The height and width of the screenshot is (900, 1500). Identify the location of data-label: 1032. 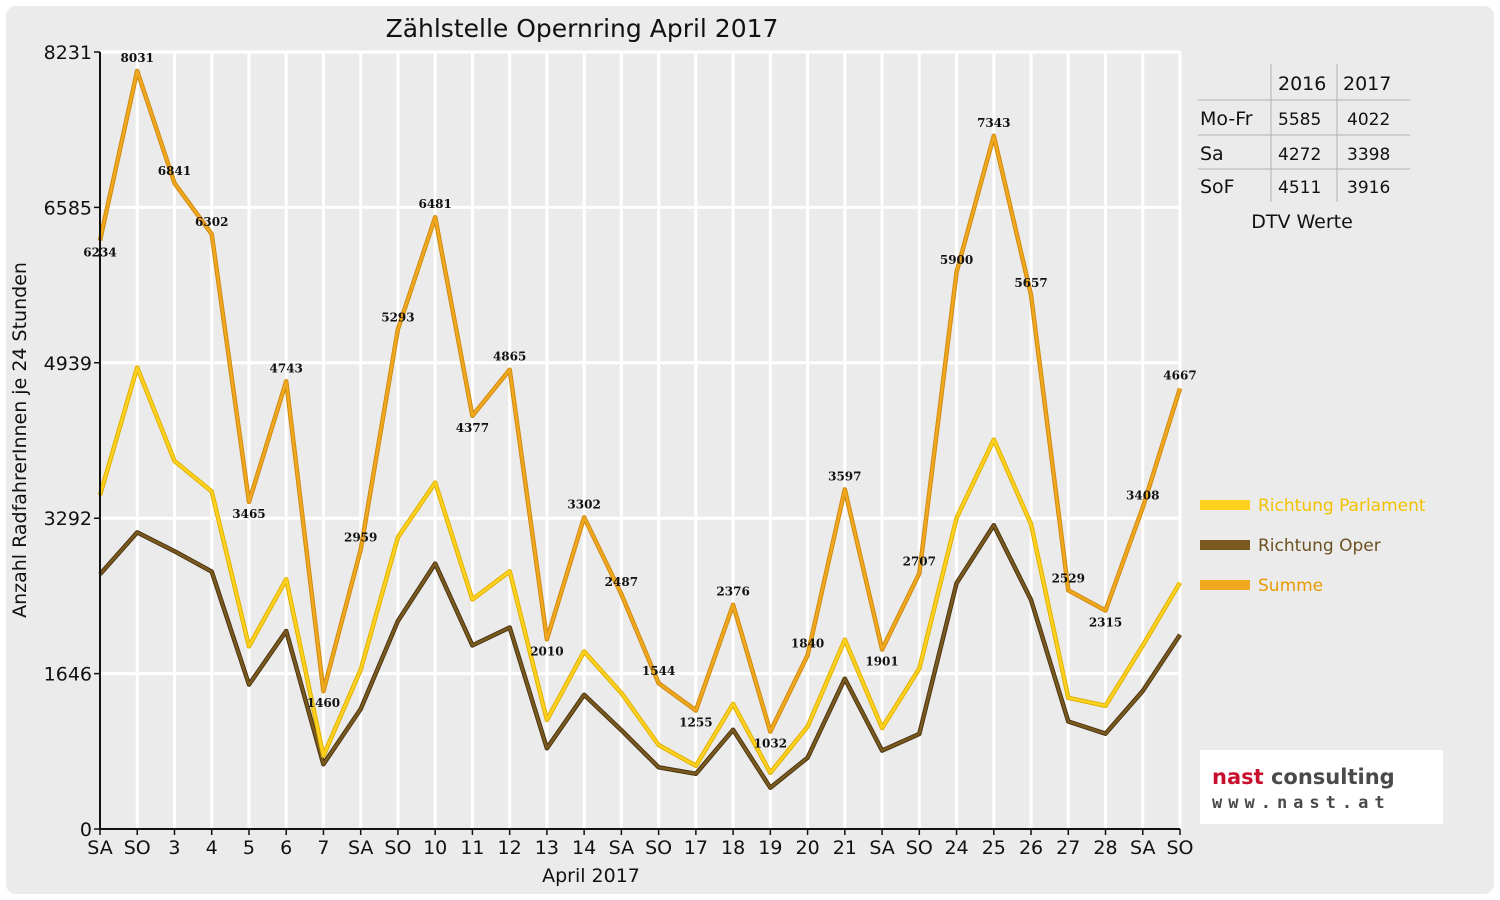
(770, 744).